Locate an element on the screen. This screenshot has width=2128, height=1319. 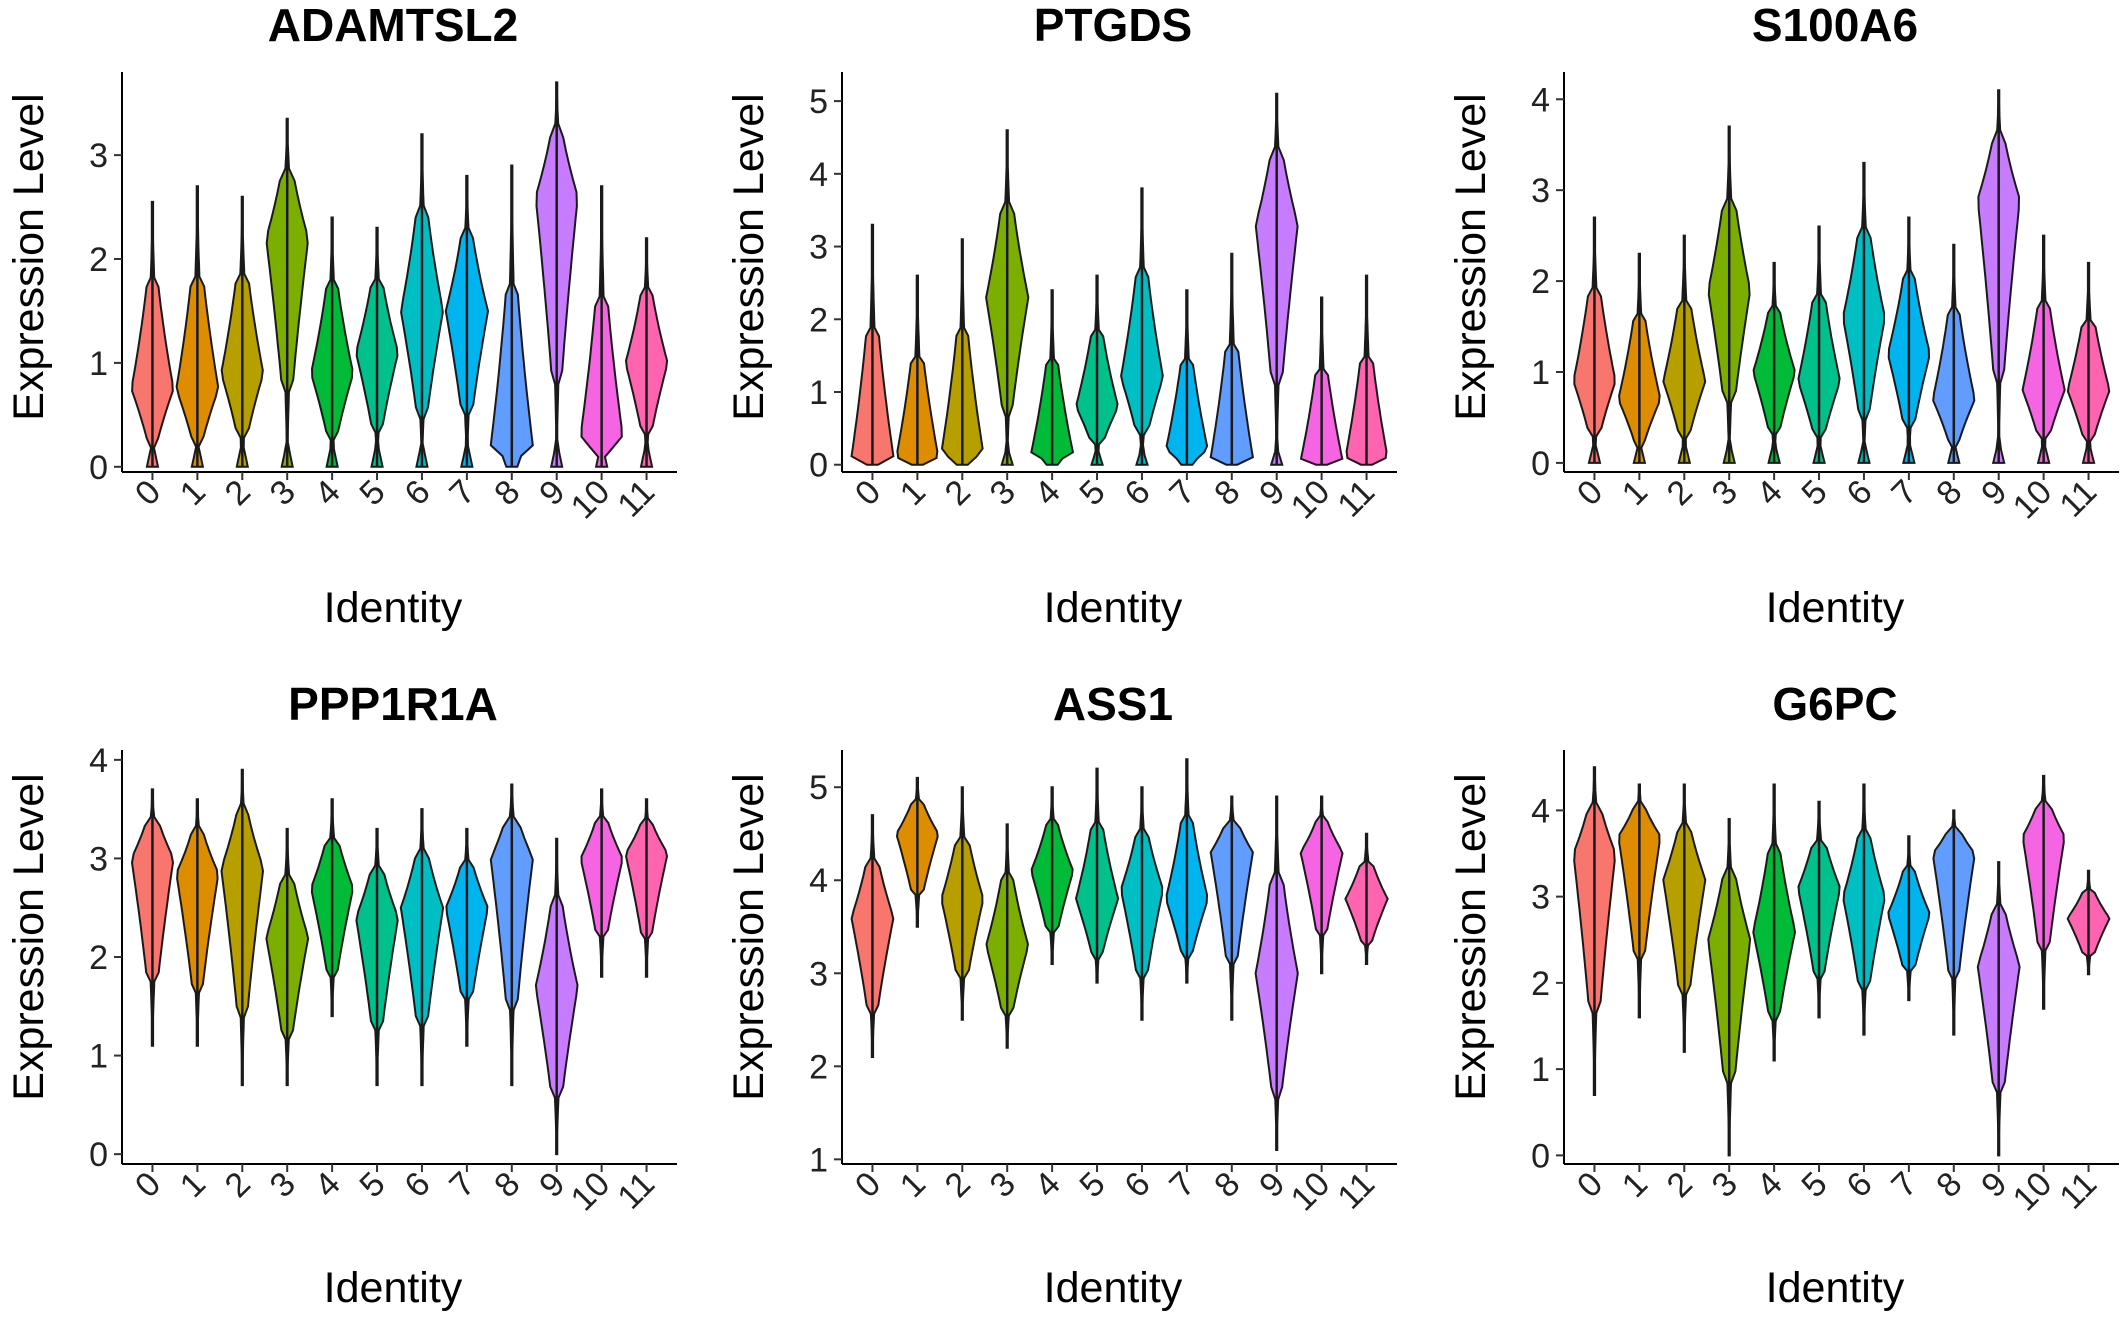
panel-title: ASS1 is located at coordinates (1113, 704).